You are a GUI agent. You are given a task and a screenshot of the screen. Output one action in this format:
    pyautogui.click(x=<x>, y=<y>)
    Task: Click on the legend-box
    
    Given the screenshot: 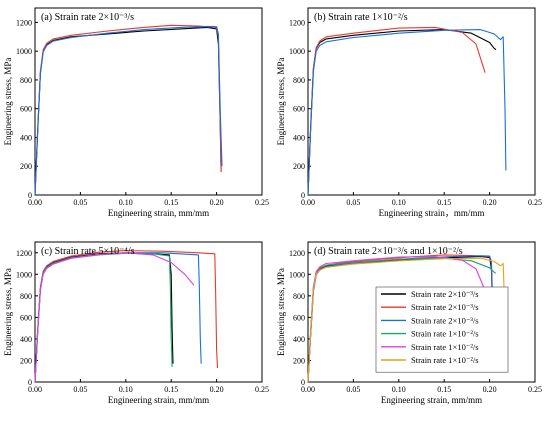 What is the action you would take?
    pyautogui.click(x=442, y=329)
    